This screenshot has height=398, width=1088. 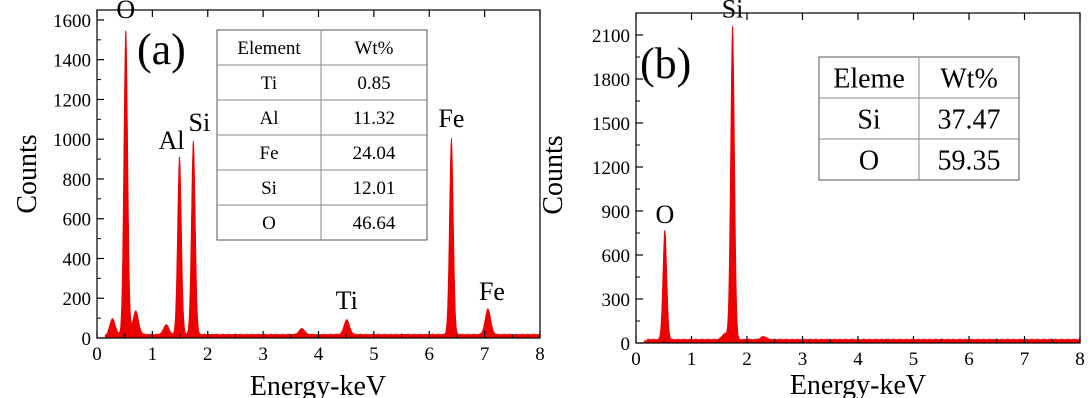 I want to click on y-tick-label: 2100, so click(x=611, y=36).